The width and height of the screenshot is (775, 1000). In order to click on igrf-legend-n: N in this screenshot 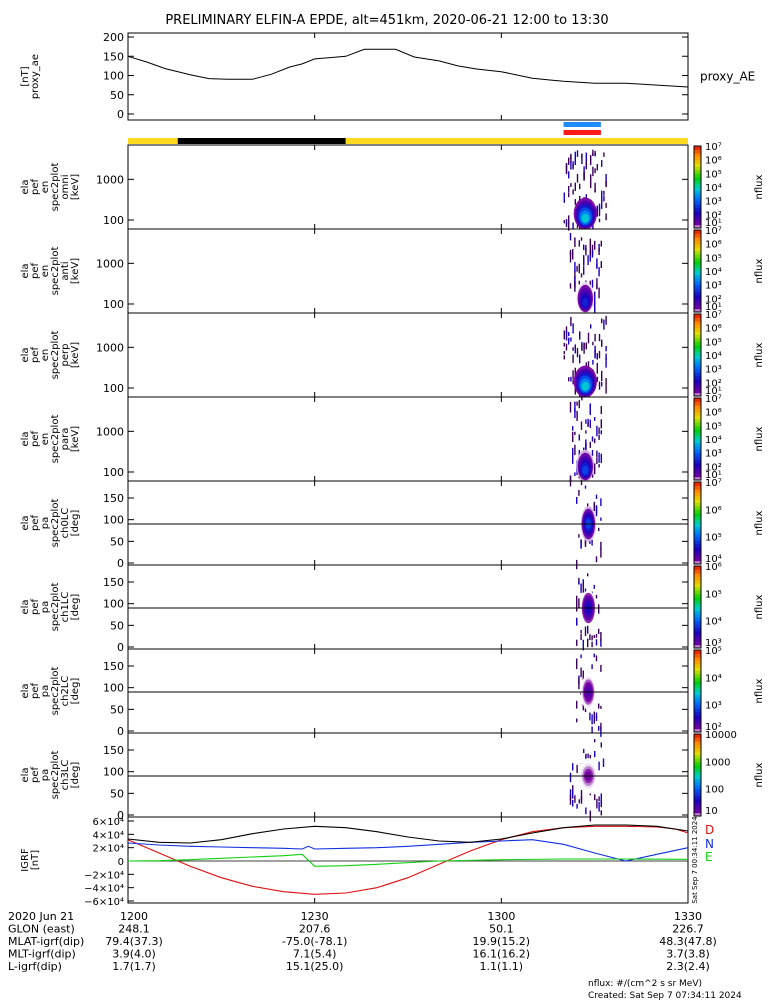, I will do `click(709, 844)`.